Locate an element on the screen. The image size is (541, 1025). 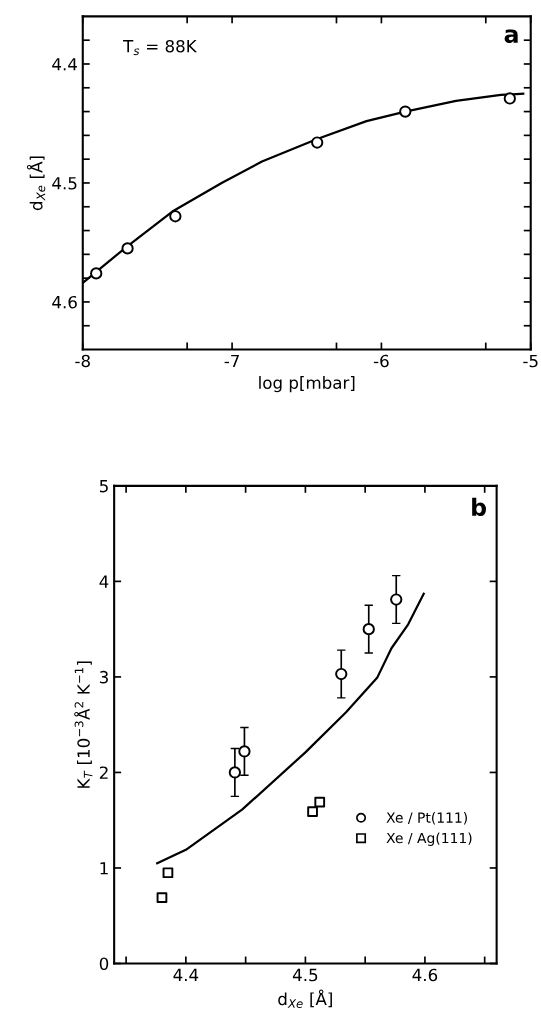
x-tick-label: -8 is located at coordinates (82, 361).